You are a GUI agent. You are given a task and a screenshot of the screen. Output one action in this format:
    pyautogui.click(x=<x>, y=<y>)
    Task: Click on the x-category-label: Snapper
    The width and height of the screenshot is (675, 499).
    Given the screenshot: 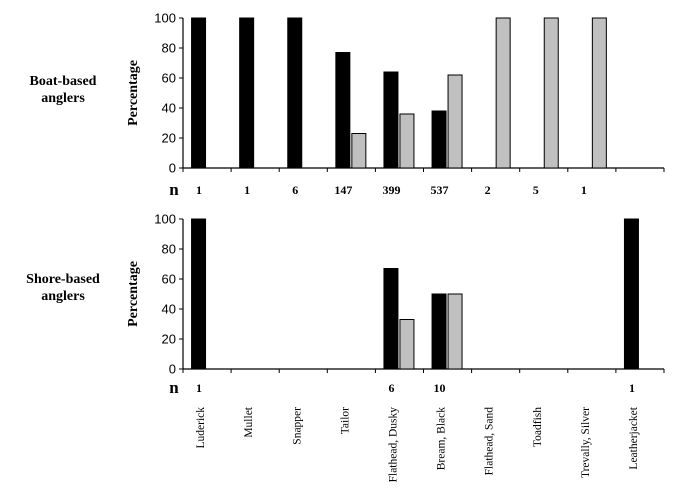 What is the action you would take?
    pyautogui.click(x=297, y=426)
    